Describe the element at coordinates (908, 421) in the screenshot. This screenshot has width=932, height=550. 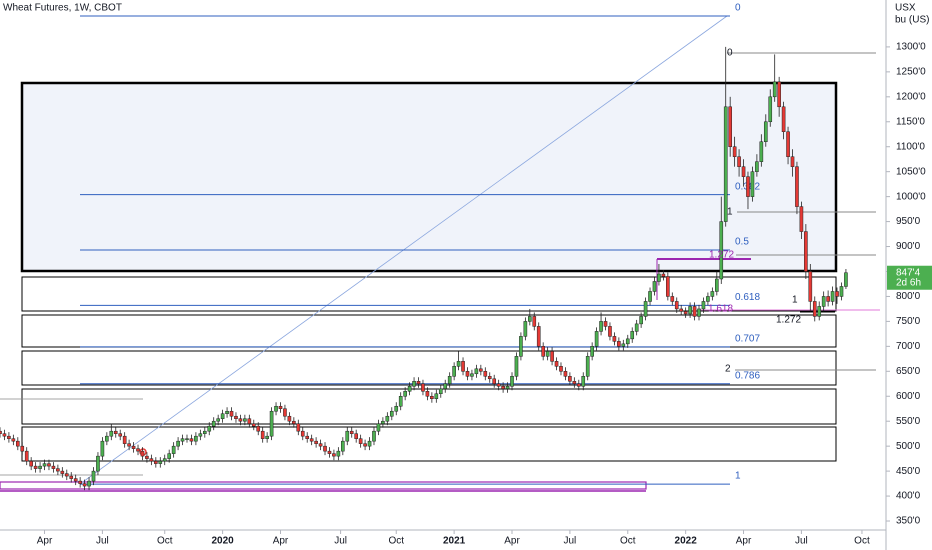
I see `y-tick-label: 550'0` at that location.